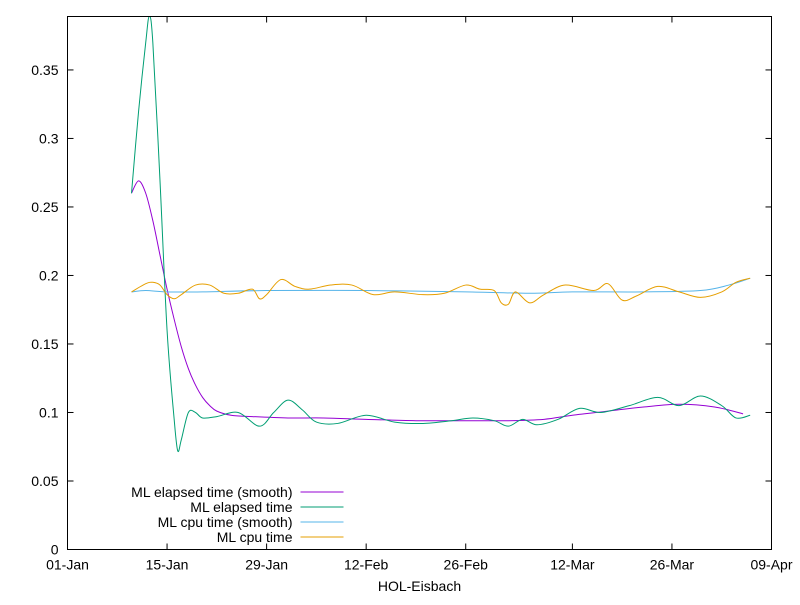 This screenshot has width=800, height=605. Describe the element at coordinates (771, 565) in the screenshot. I see `x-tick-label: 09-Apr` at that location.